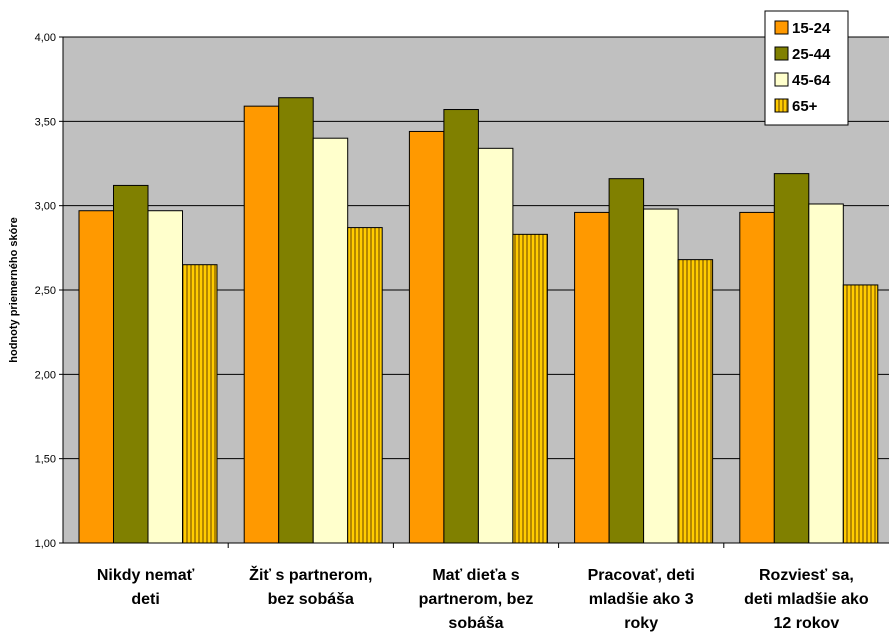 Image resolution: width=889 pixels, height=642 pixels. Describe the element at coordinates (805, 106) in the screenshot. I see `legend-label: 65+` at that location.